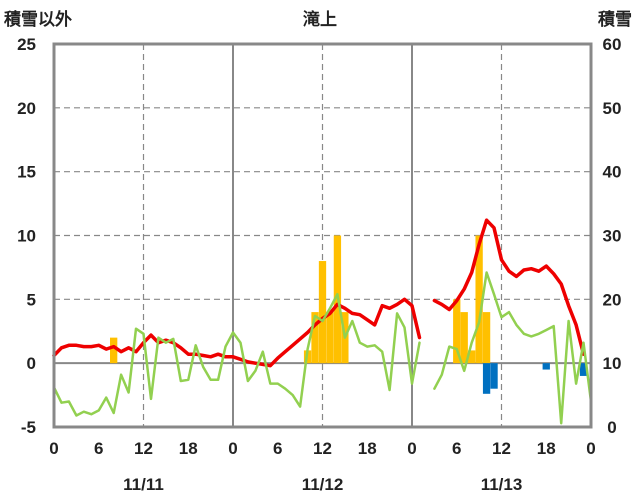 This screenshot has height=501, width=636. Describe the element at coordinates (612, 108) in the screenshot. I see `right-tick-label: 50` at that location.